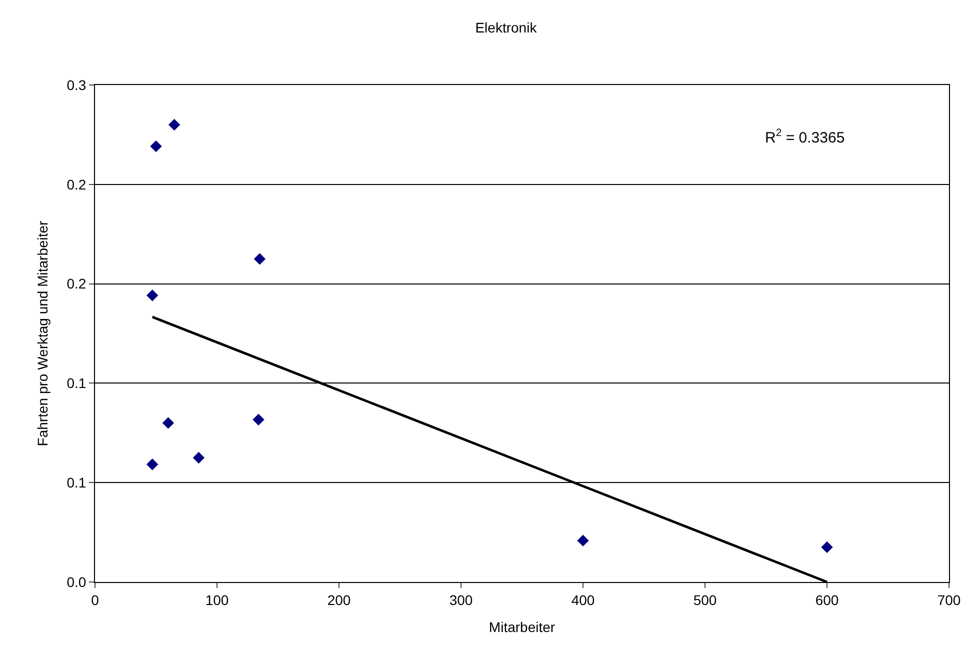 The width and height of the screenshot is (973, 652). Describe the element at coordinates (583, 600) in the screenshot. I see `x-tick-label: 400` at that location.